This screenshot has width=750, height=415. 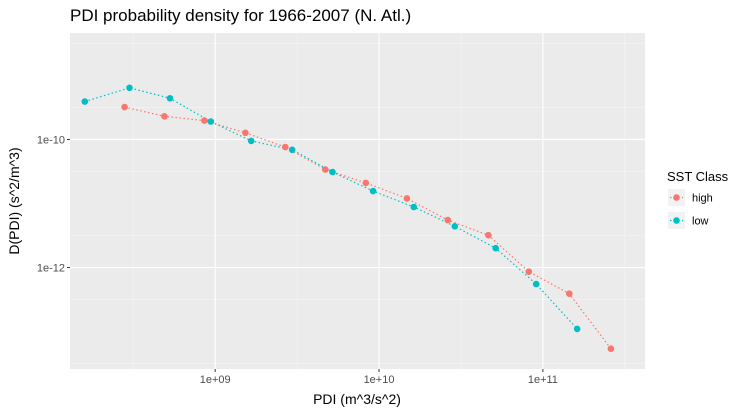 What do you see at coordinates (698, 176) in the screenshot?
I see `legend-title: SST Class` at bounding box center [698, 176].